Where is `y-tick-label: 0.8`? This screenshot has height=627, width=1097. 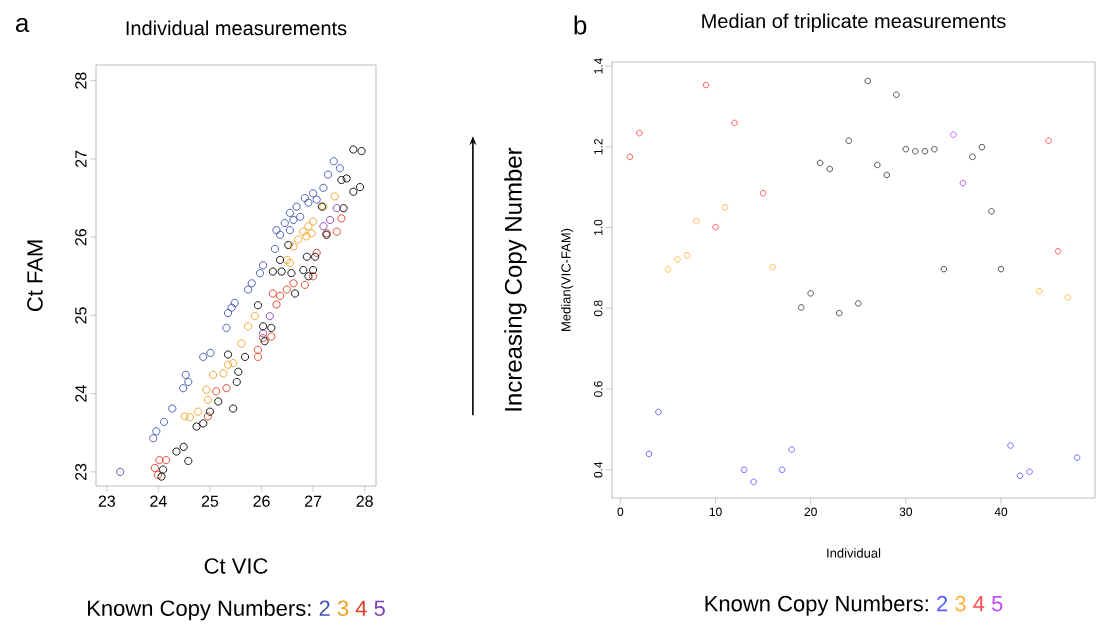 y-tick-label: 0.8 is located at coordinates (598, 308).